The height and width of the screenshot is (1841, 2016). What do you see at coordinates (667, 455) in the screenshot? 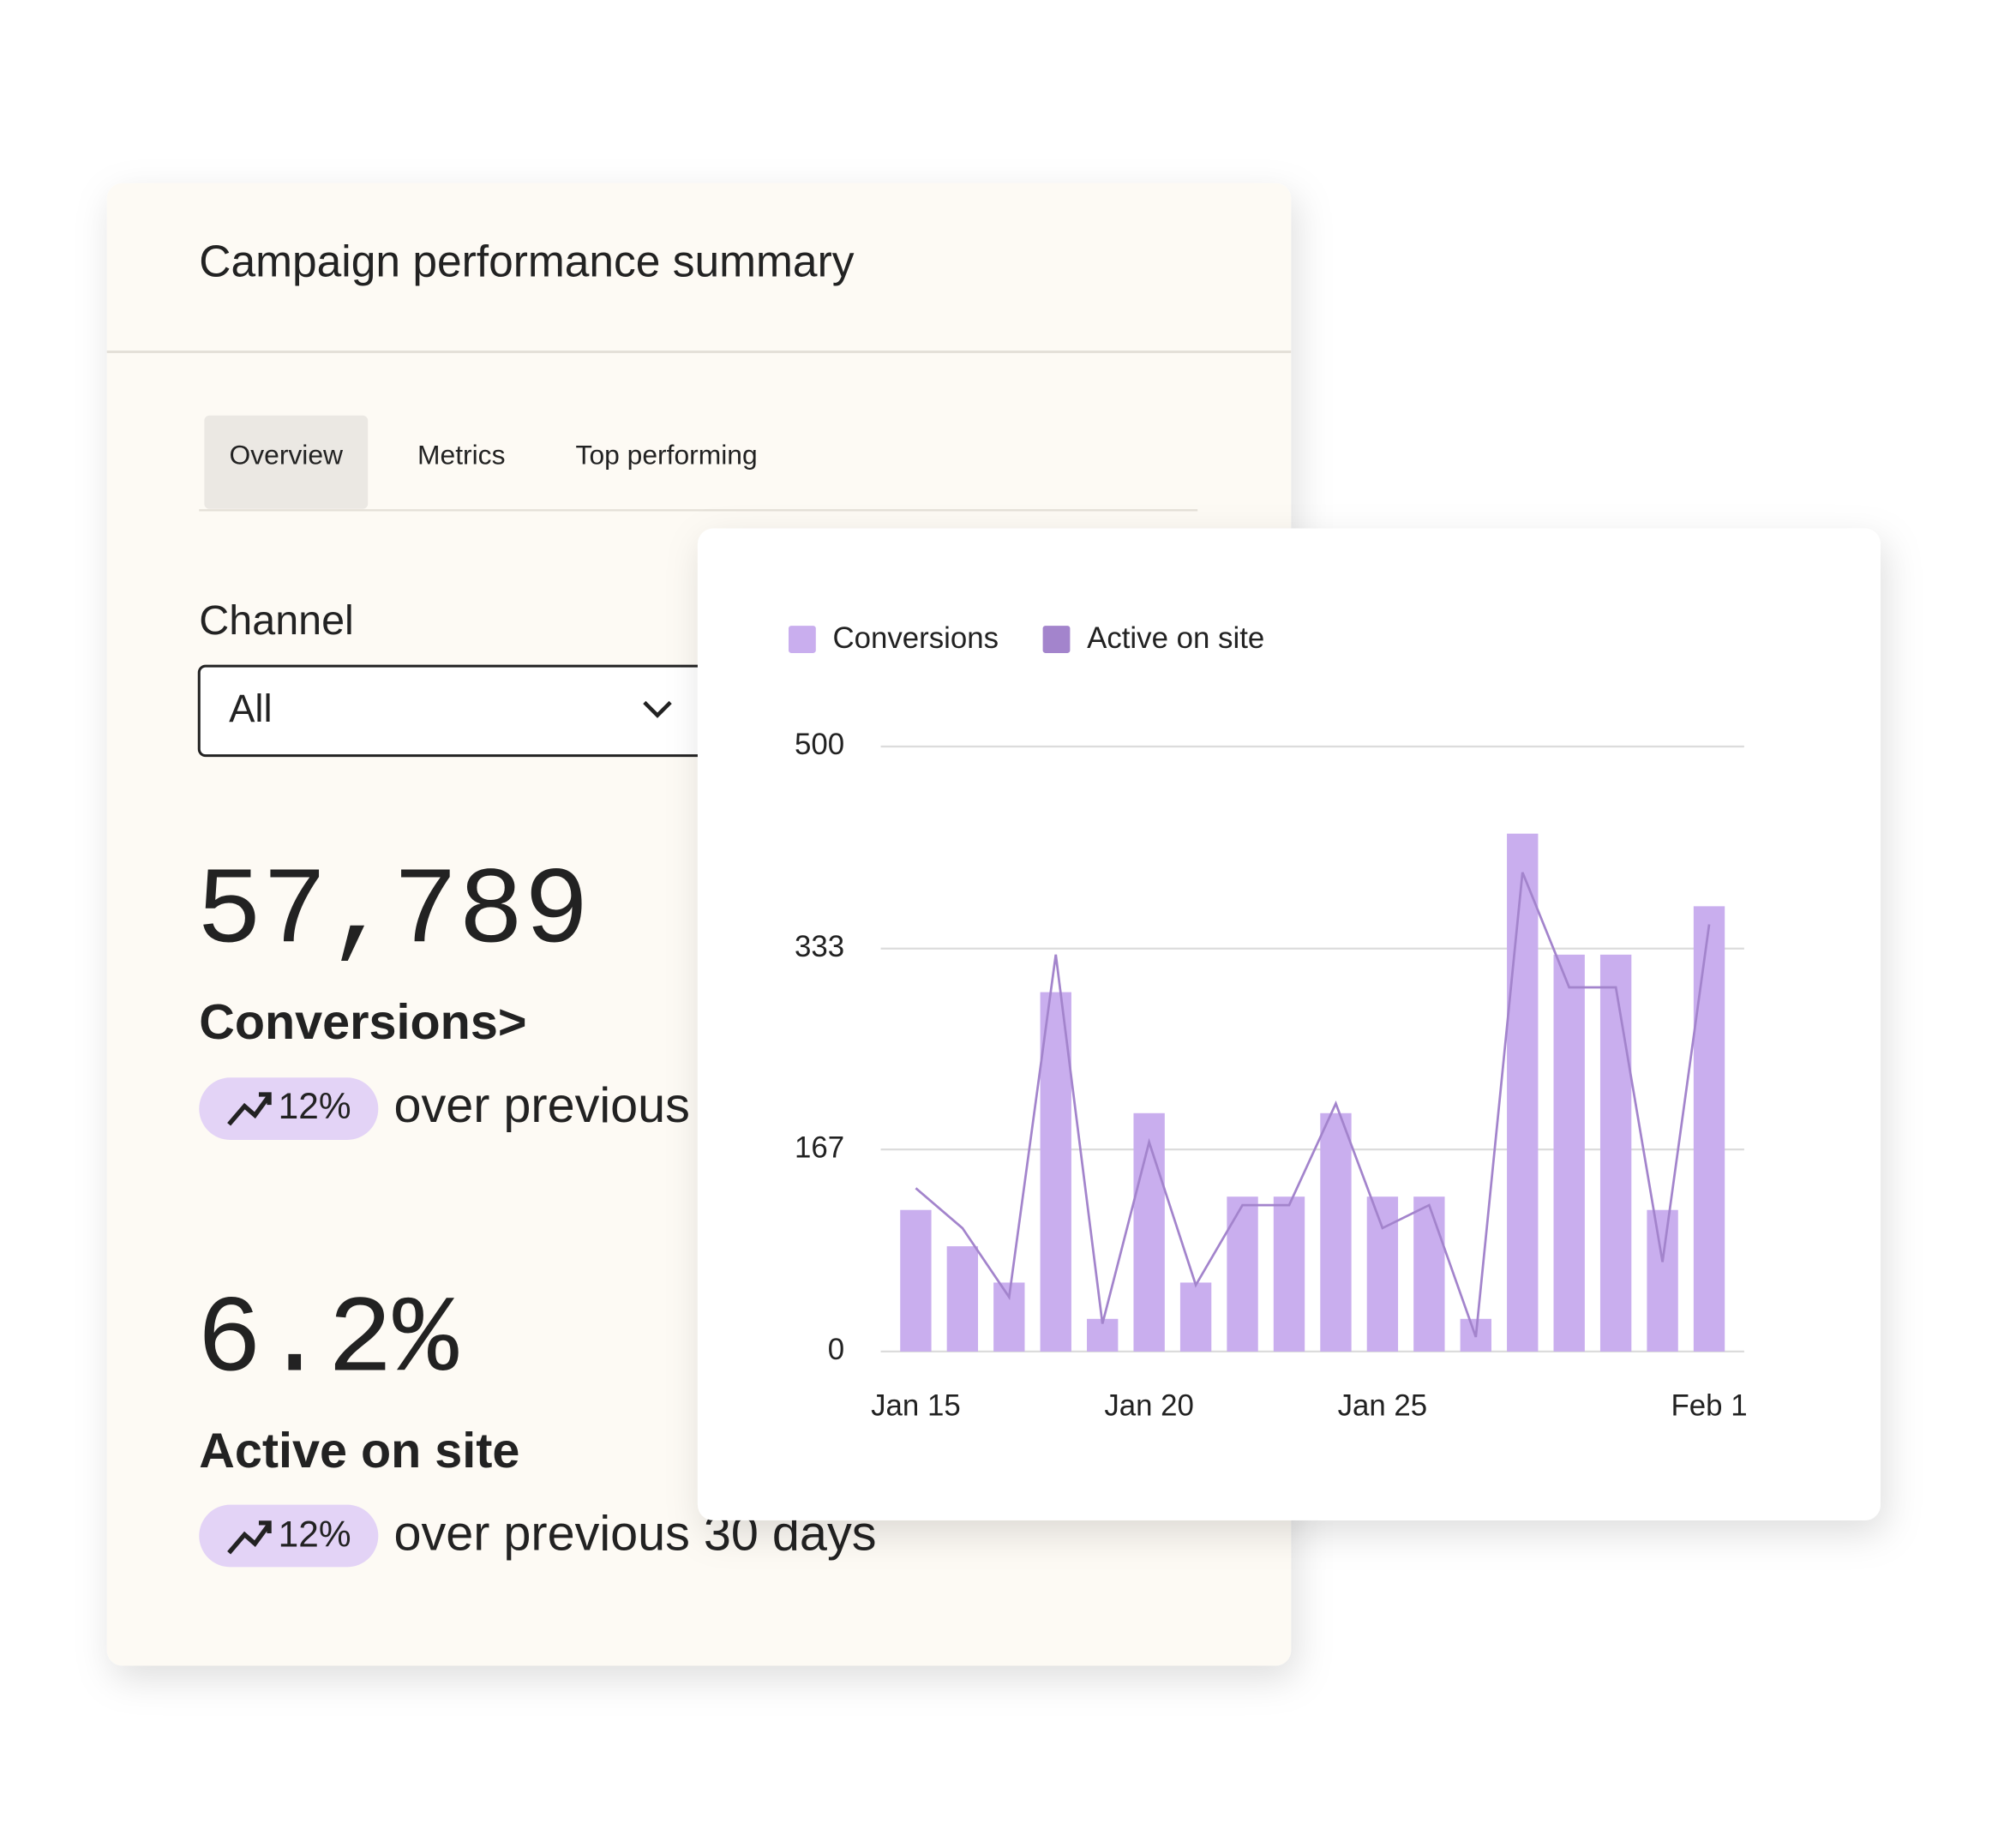
I see `tab: Top performing` at bounding box center [667, 455].